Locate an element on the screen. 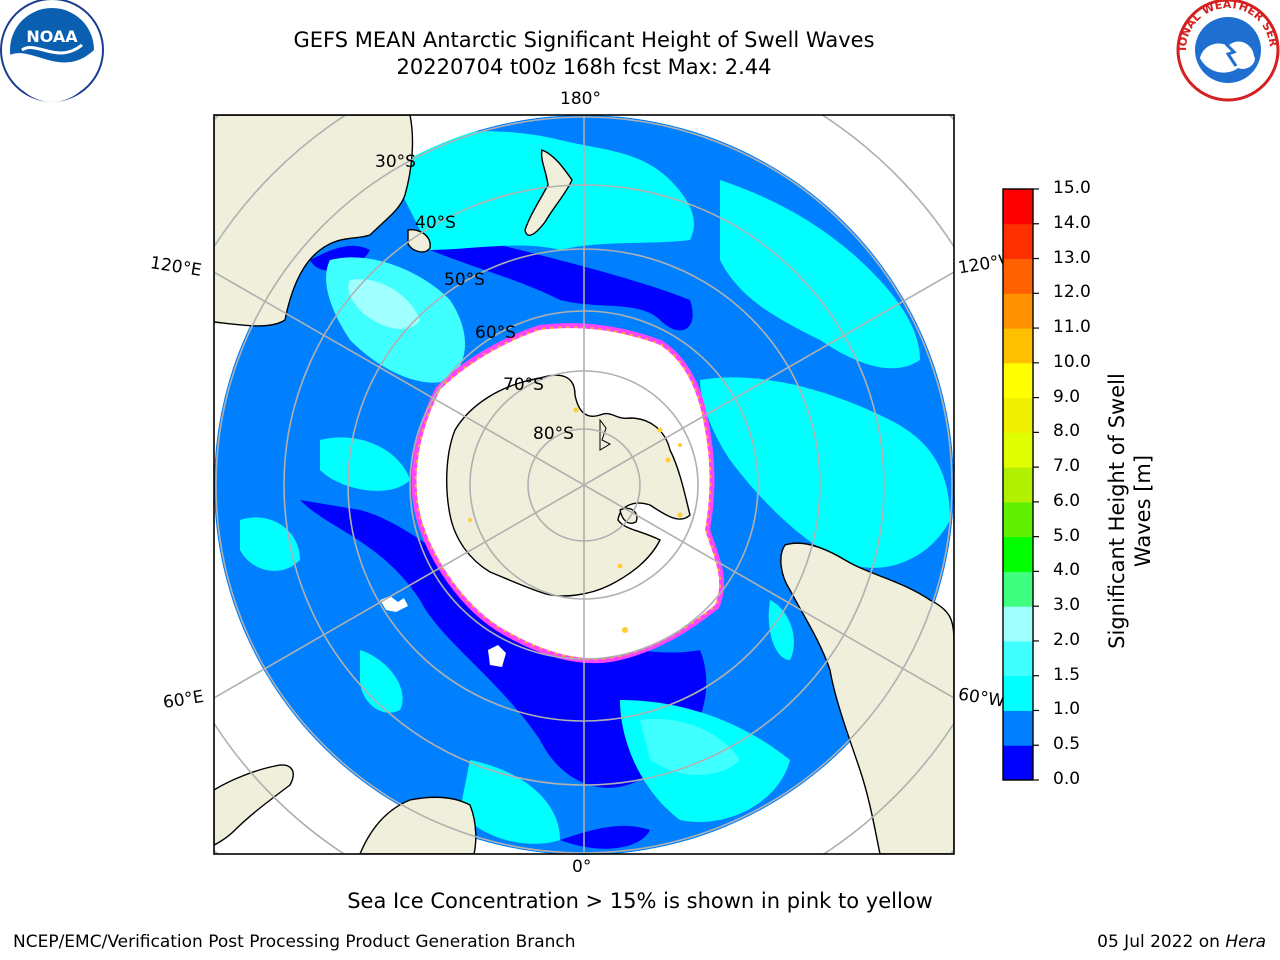  colorbar-tick-label: 10.0 is located at coordinates (1072, 361).